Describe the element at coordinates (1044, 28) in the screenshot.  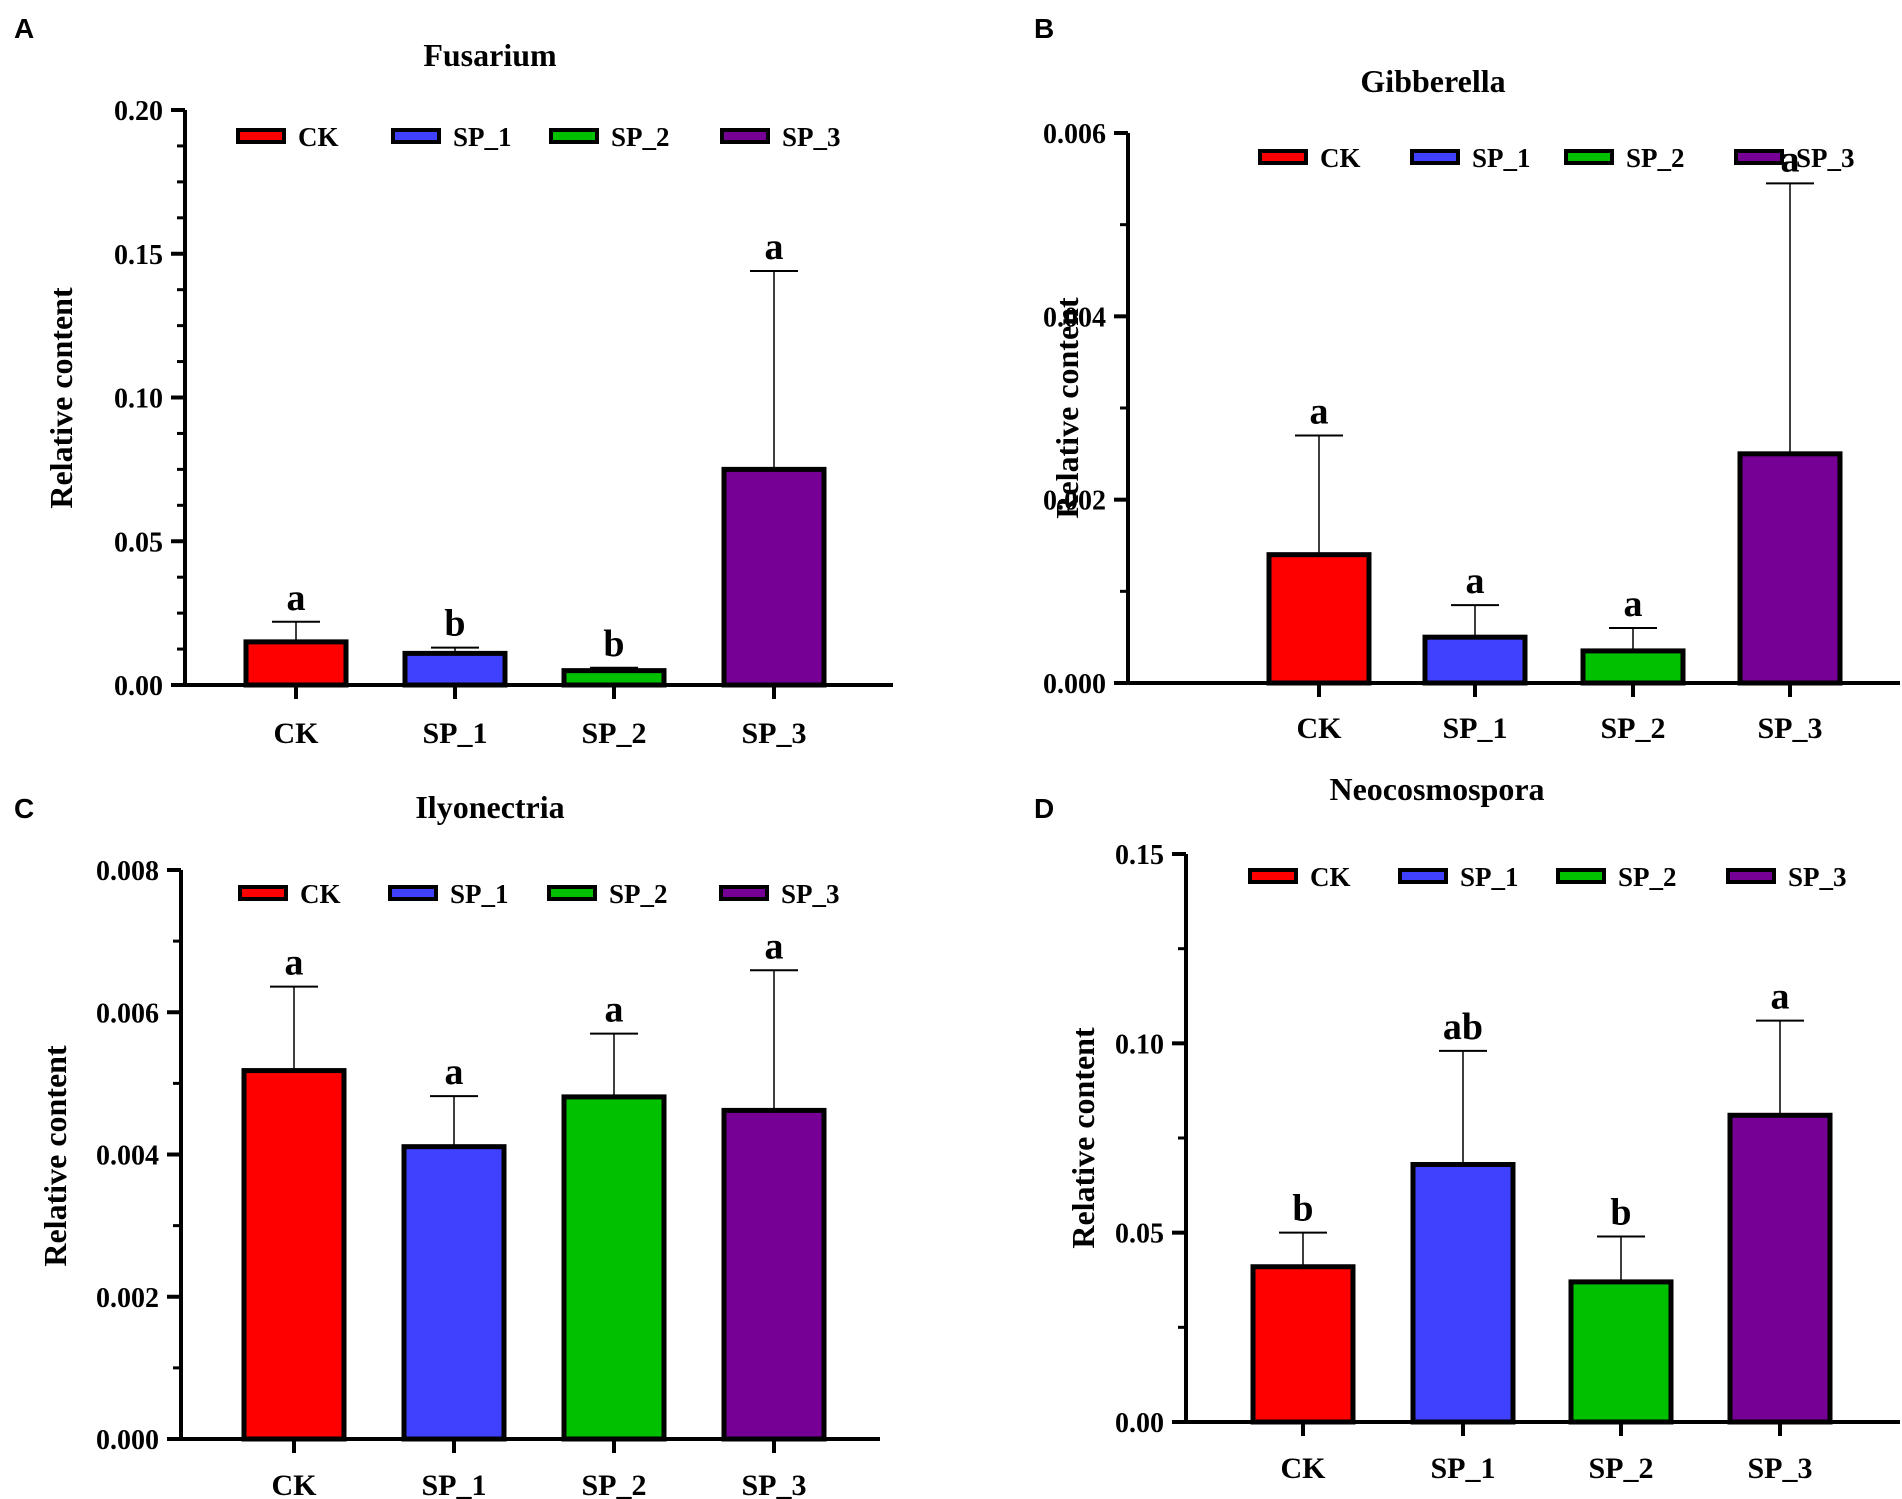
I see `panel-letter: B` at that location.